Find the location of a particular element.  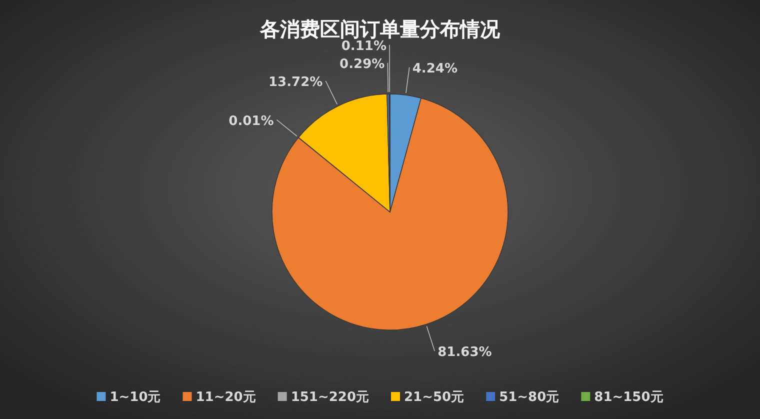

data-label: 81.63% is located at coordinates (465, 352).